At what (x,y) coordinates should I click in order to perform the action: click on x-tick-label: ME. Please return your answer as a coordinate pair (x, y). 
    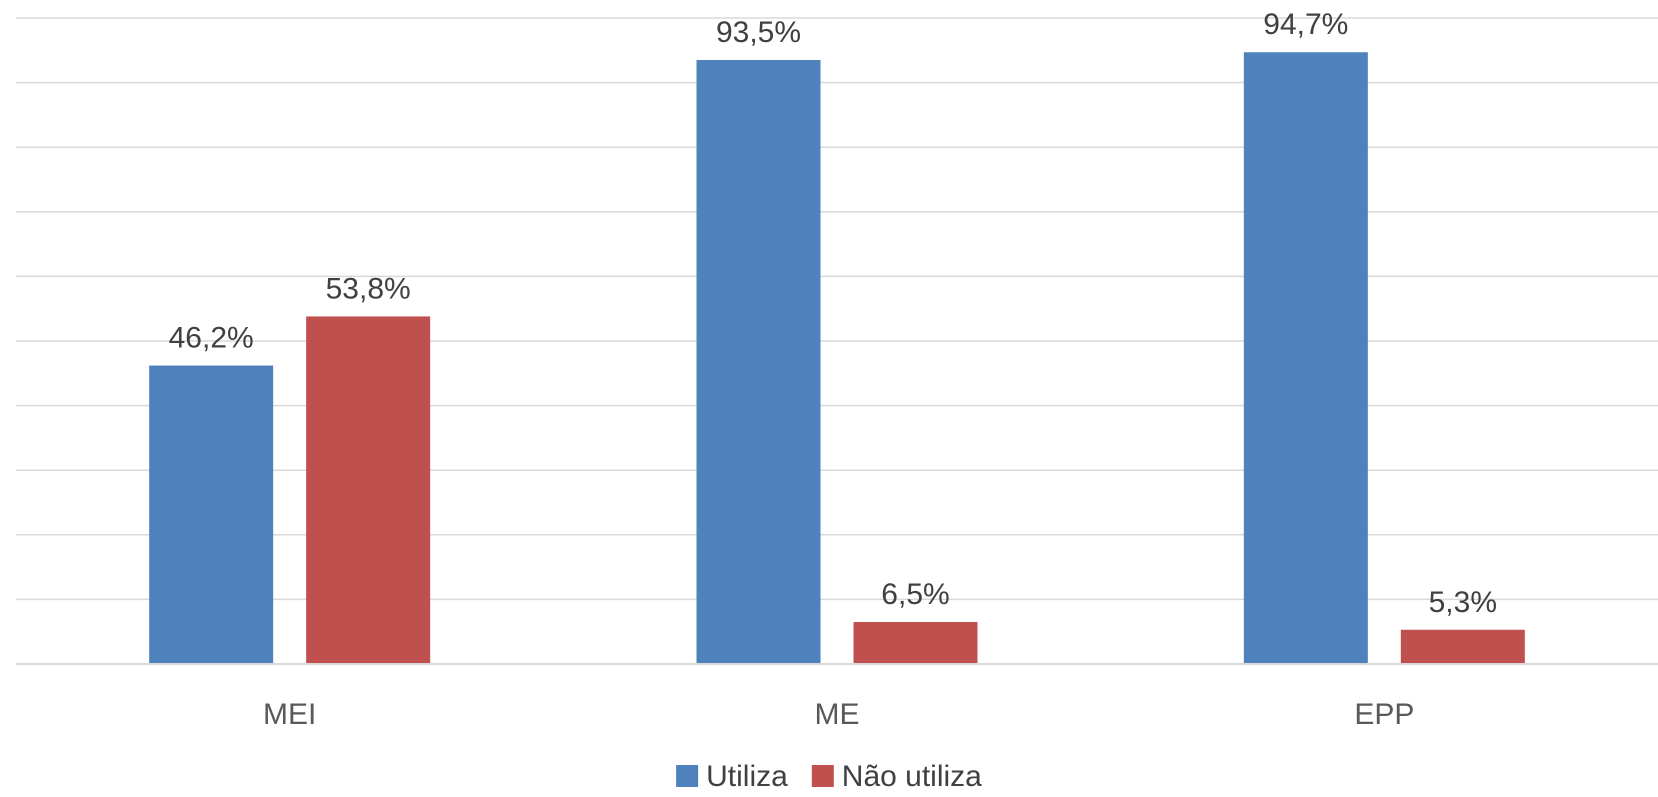
    Looking at the image, I should click on (837, 714).